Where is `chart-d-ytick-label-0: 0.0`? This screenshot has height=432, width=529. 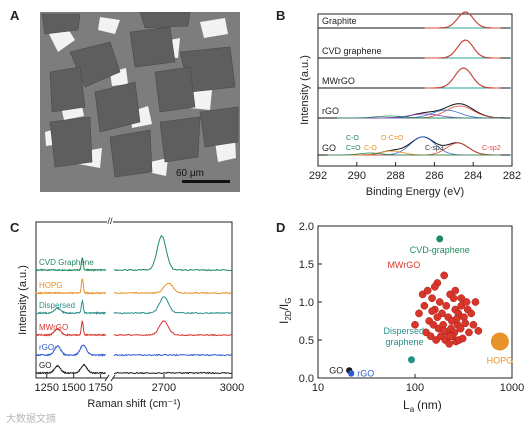 chart-d-ytick-label-0: 0.0 is located at coordinates (306, 379).